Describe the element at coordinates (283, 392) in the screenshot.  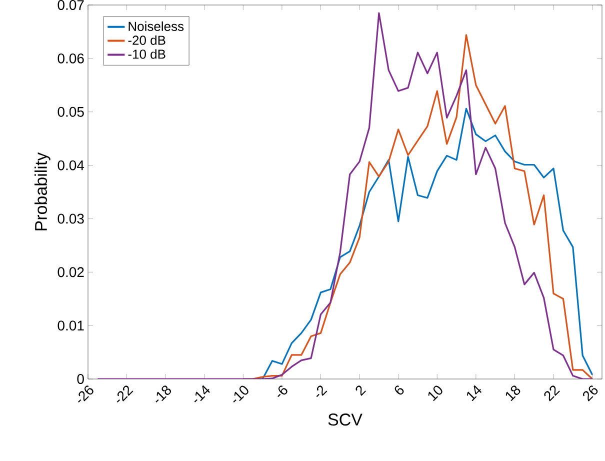
I see `x-tick-label: -6` at that location.